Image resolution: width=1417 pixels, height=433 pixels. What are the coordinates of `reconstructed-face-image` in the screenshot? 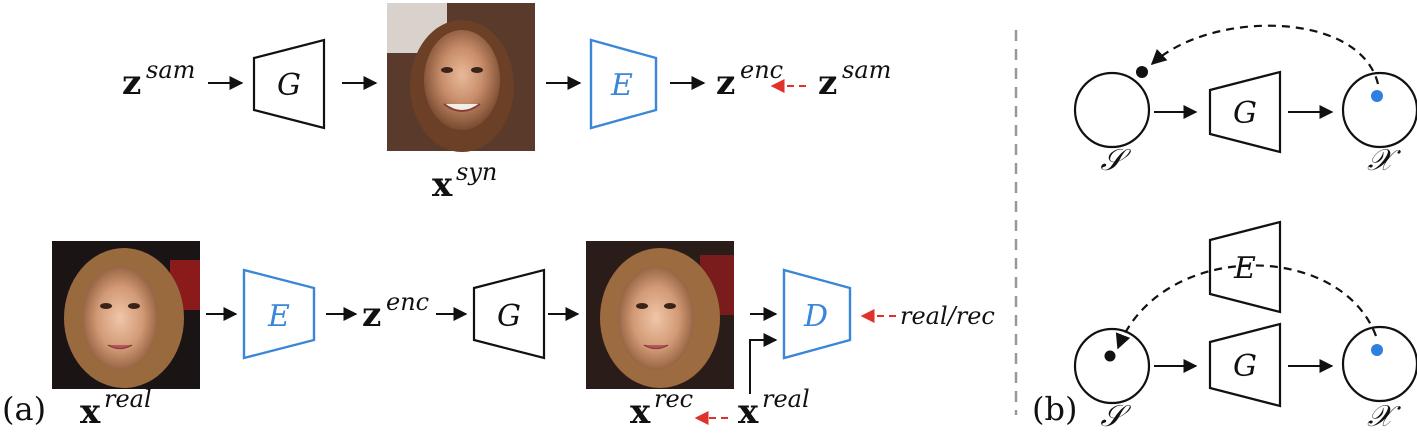 It's located at (660, 315).